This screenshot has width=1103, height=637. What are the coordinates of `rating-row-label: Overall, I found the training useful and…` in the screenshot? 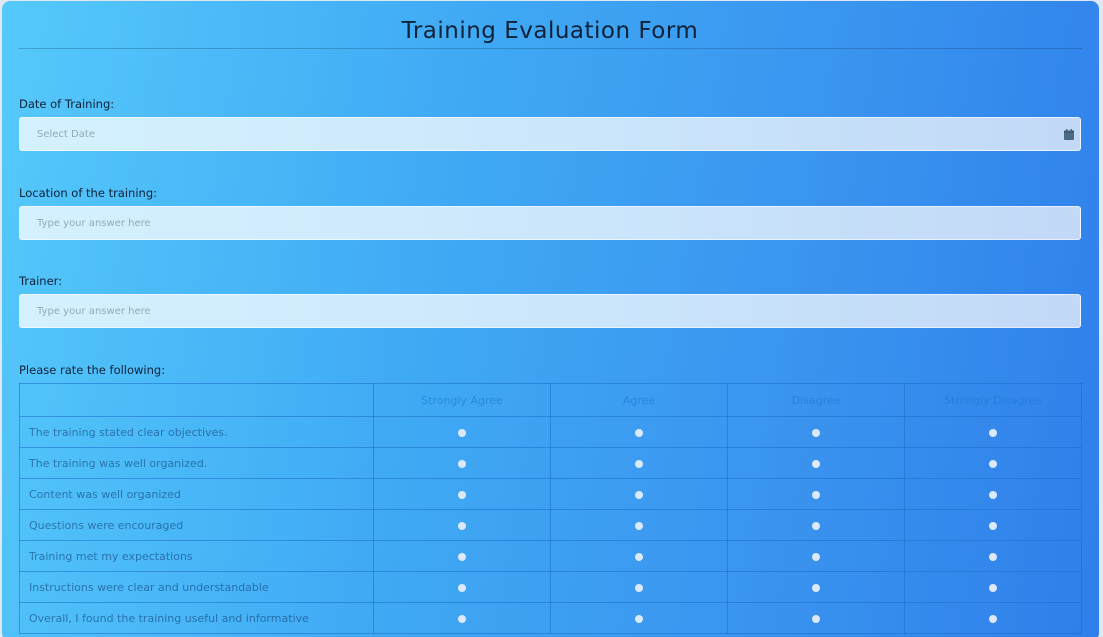 It's located at (196, 618).